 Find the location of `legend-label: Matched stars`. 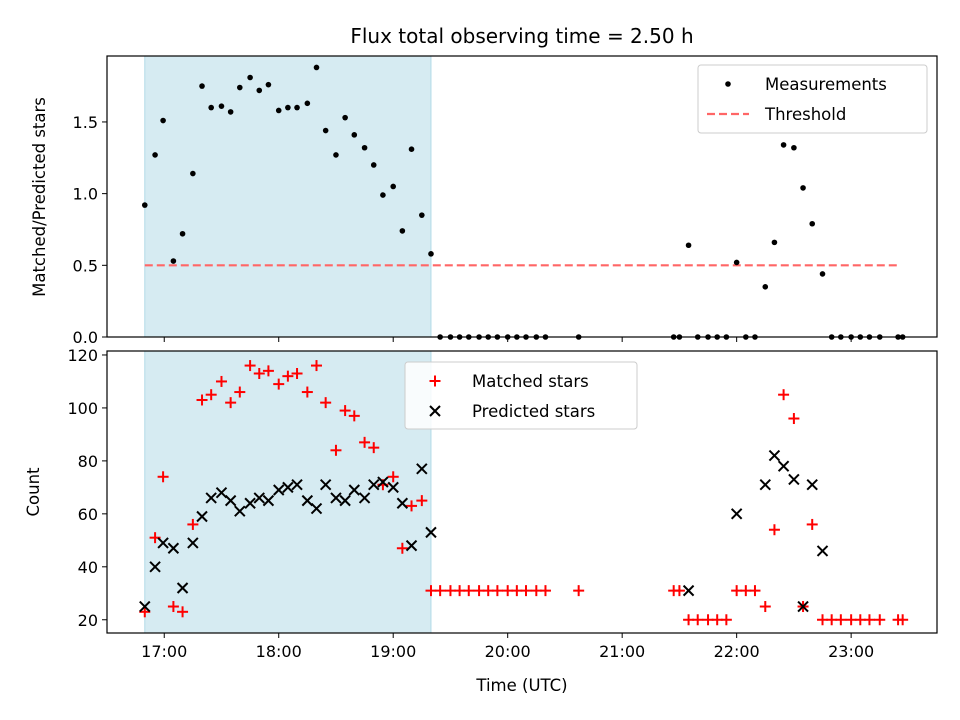

legend-label: Matched stars is located at coordinates (530, 381).